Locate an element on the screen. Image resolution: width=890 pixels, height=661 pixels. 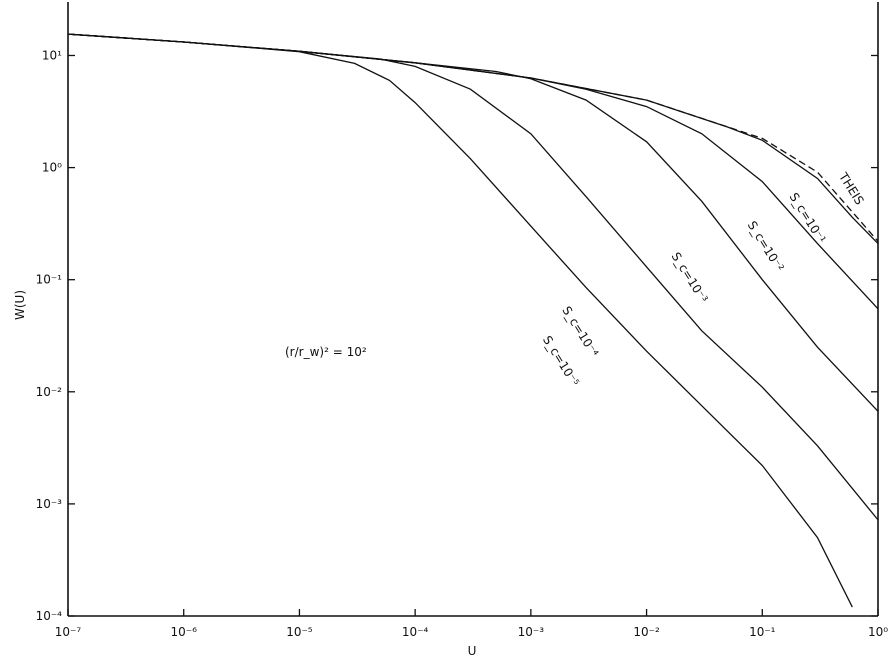
x-tick-label: 10⁻² is located at coordinates (646, 632).